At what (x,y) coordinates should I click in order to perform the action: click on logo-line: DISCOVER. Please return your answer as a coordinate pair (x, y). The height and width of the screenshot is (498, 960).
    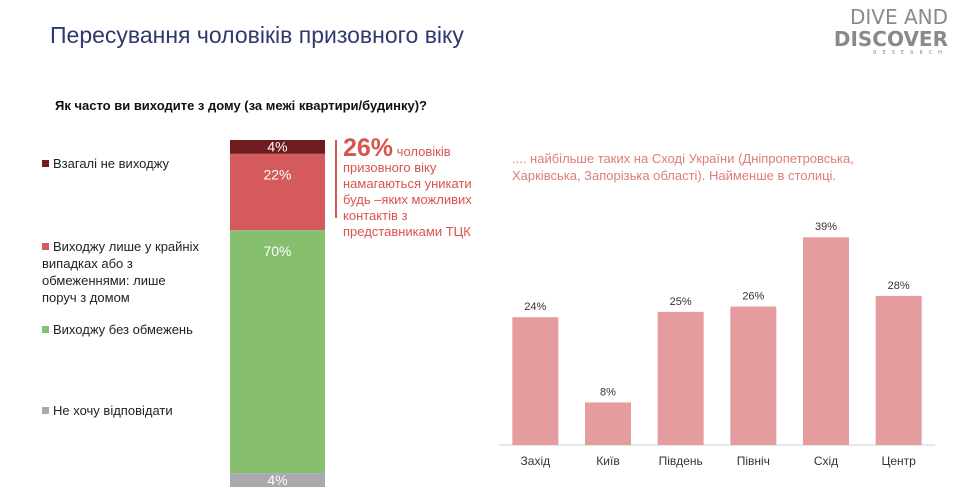
    Looking at the image, I should click on (890, 39).